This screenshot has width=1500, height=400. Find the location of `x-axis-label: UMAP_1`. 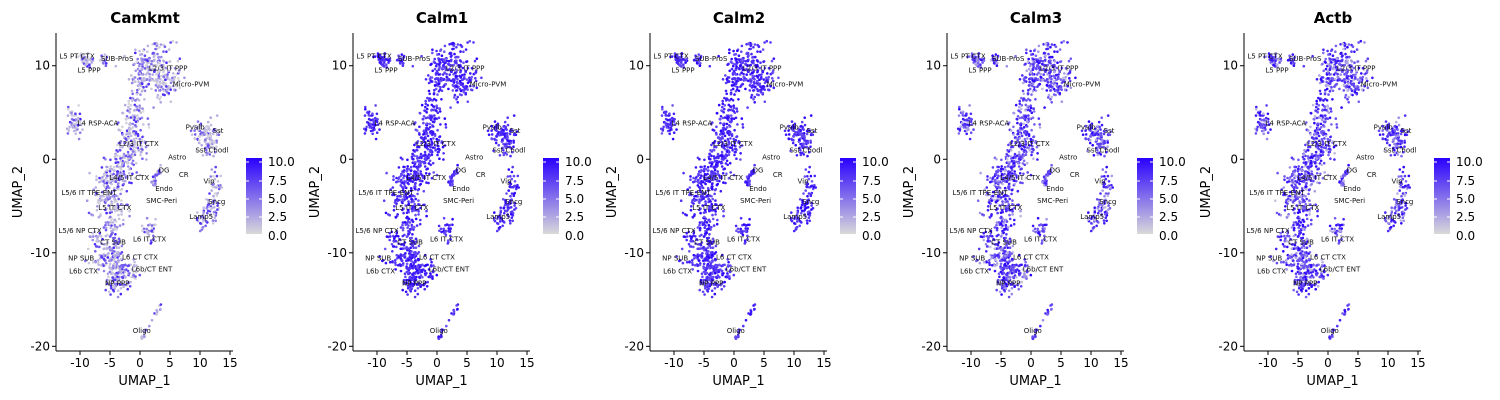

x-axis-label: UMAP_1 is located at coordinates (738, 381).